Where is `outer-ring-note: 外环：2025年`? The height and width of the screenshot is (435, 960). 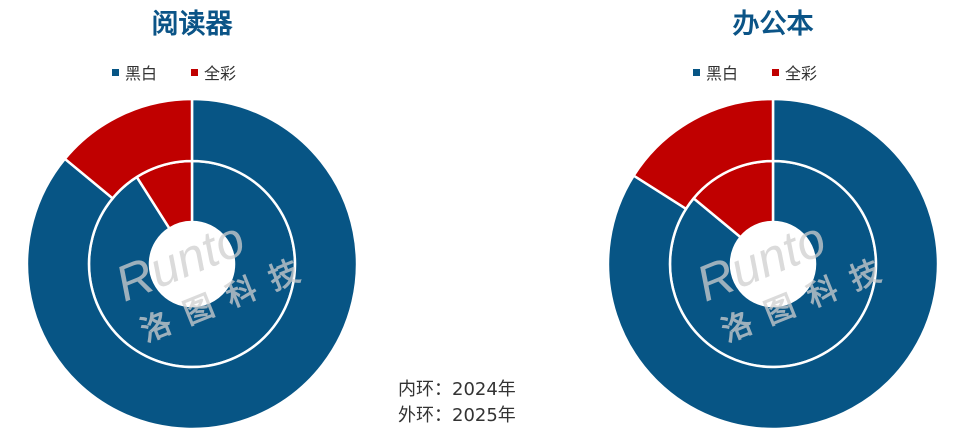 outer-ring-note: 外环：2025年 is located at coordinates (457, 415).